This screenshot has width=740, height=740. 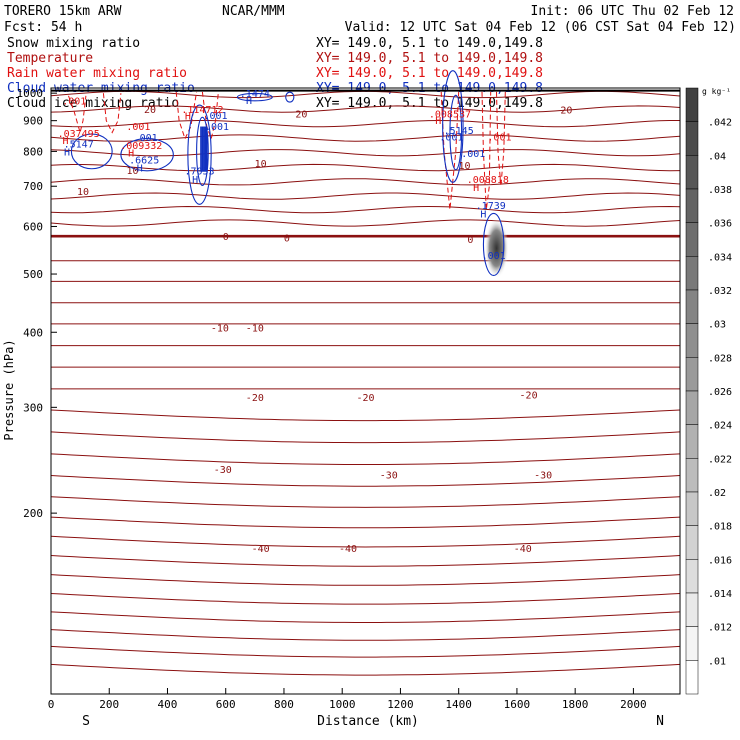 I want to click on x-tick-label: 1600, so click(x=517, y=704).